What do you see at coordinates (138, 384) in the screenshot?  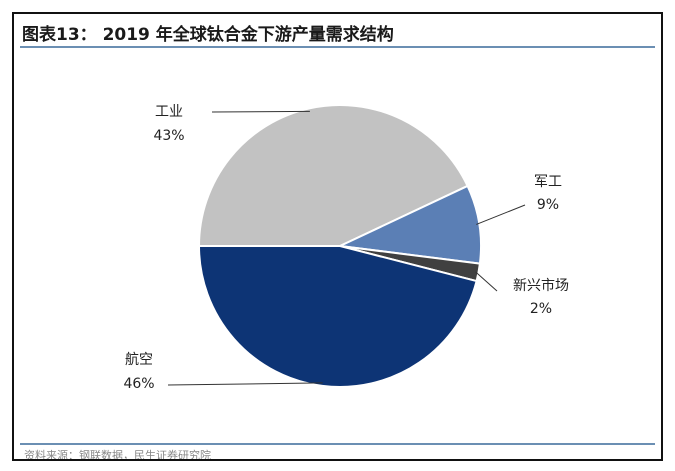 I see `slice-value-label: 46%` at bounding box center [138, 384].